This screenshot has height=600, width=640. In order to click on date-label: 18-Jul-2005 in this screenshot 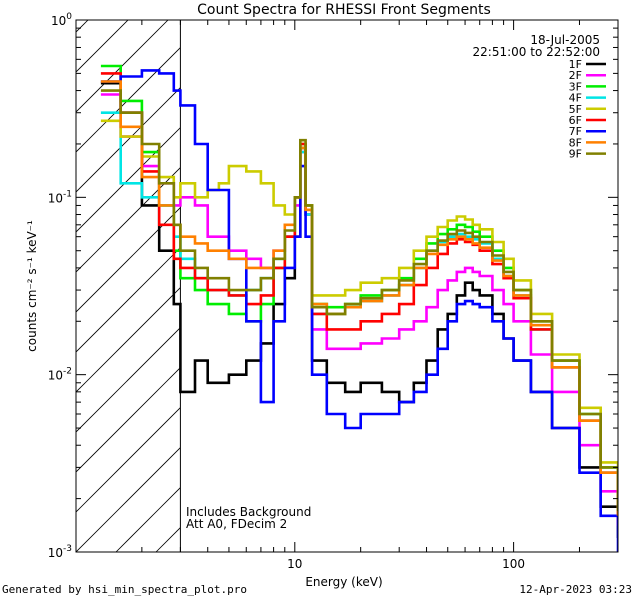, I will do `click(565, 40)`.